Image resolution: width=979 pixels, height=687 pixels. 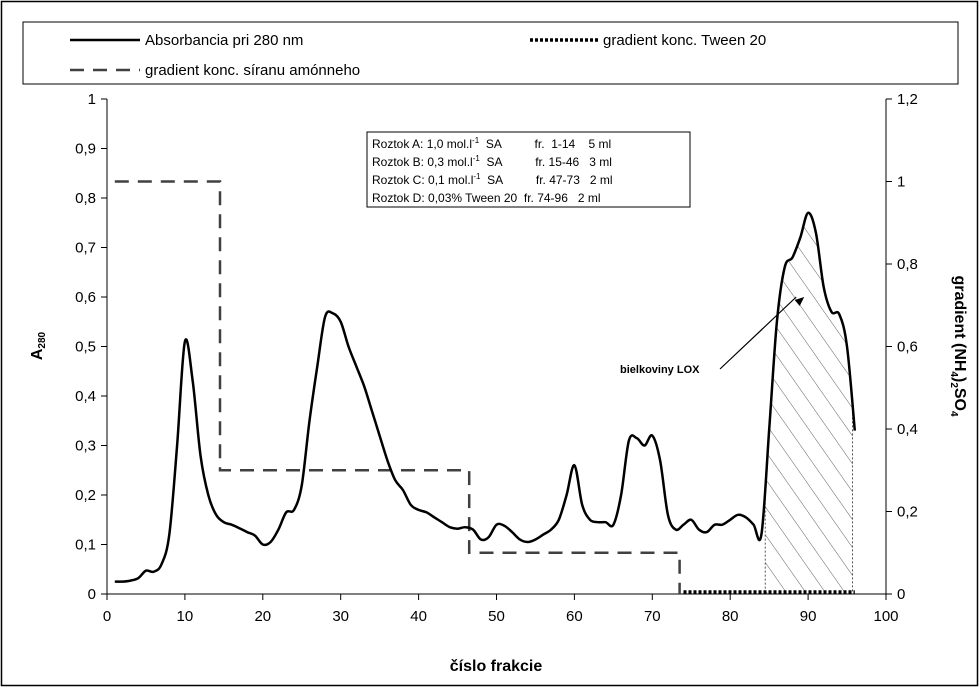 What do you see at coordinates (959, 399) in the screenshot?
I see `y2-title-part-3: SO` at bounding box center [959, 399].